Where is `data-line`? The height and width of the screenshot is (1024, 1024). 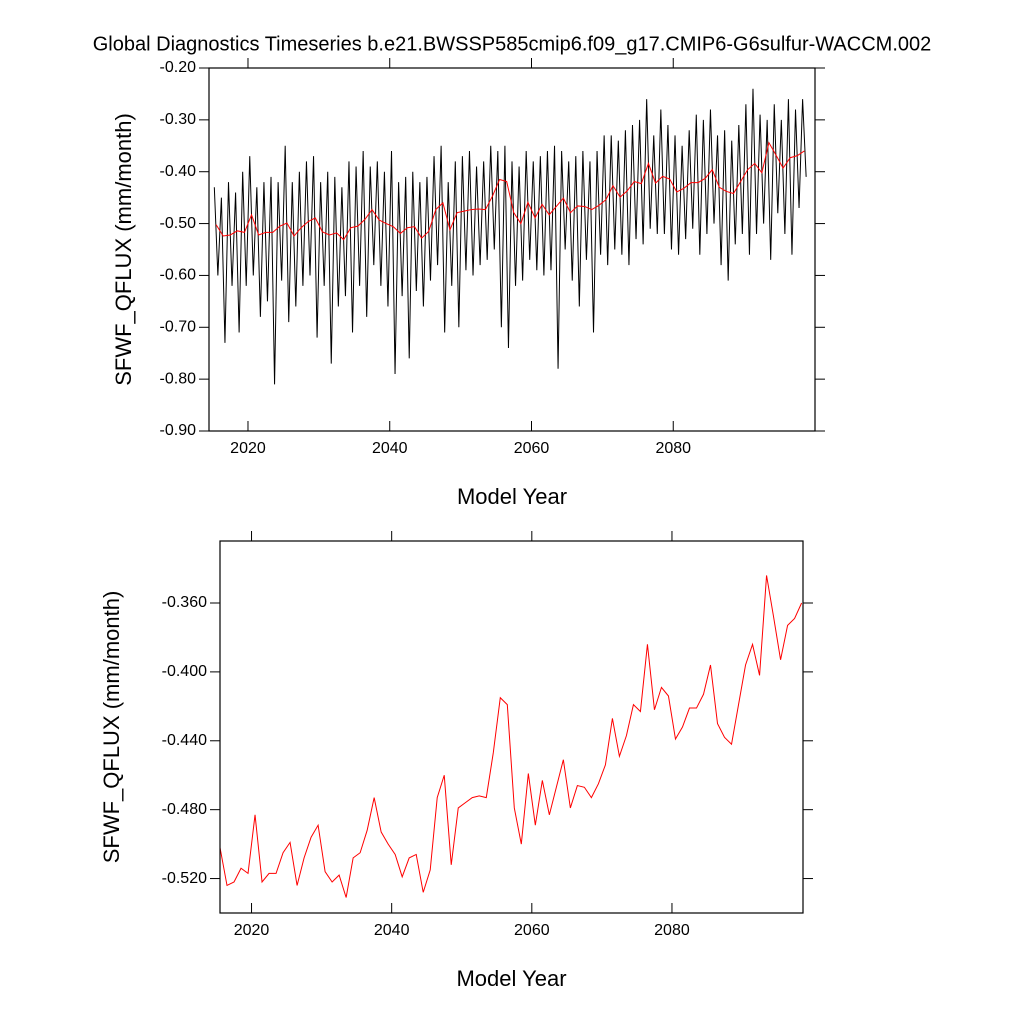 data-line is located at coordinates (510, 191).